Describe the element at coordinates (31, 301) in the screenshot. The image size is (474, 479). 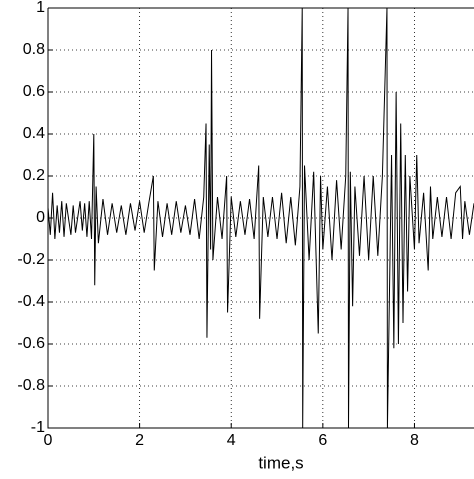
I see `y-tick-label: -0.4` at that location.